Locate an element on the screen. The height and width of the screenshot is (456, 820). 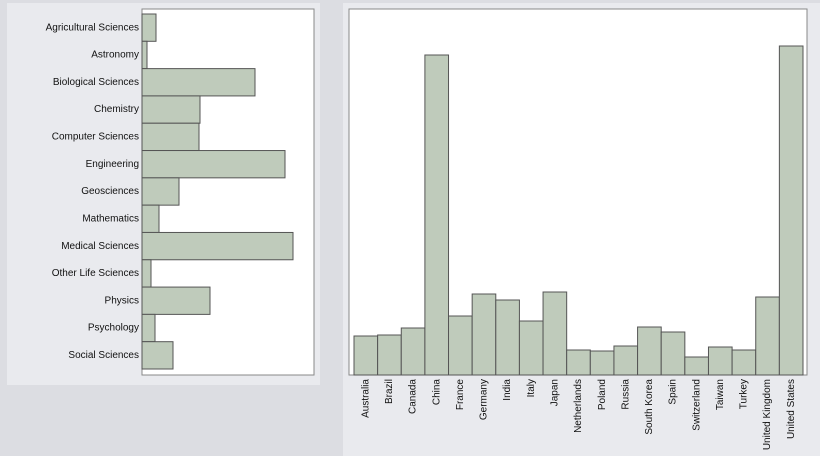
y-tick-label: Biological Sciences is located at coordinates (96, 82).